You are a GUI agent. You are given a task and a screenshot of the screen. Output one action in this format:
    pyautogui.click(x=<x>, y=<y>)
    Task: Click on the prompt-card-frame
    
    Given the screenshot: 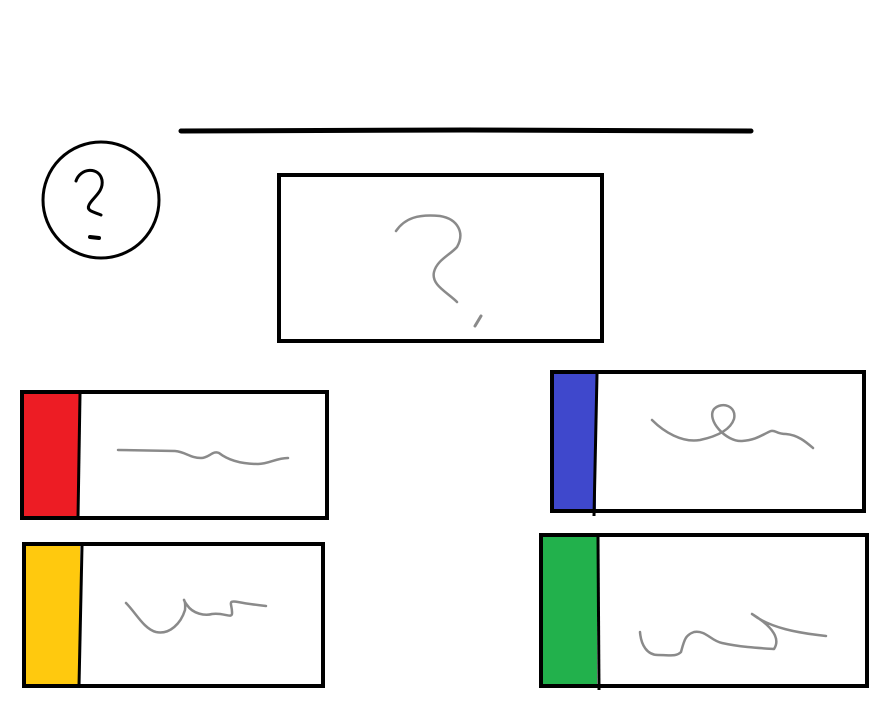 What is the action you would take?
    pyautogui.click(x=440, y=258)
    